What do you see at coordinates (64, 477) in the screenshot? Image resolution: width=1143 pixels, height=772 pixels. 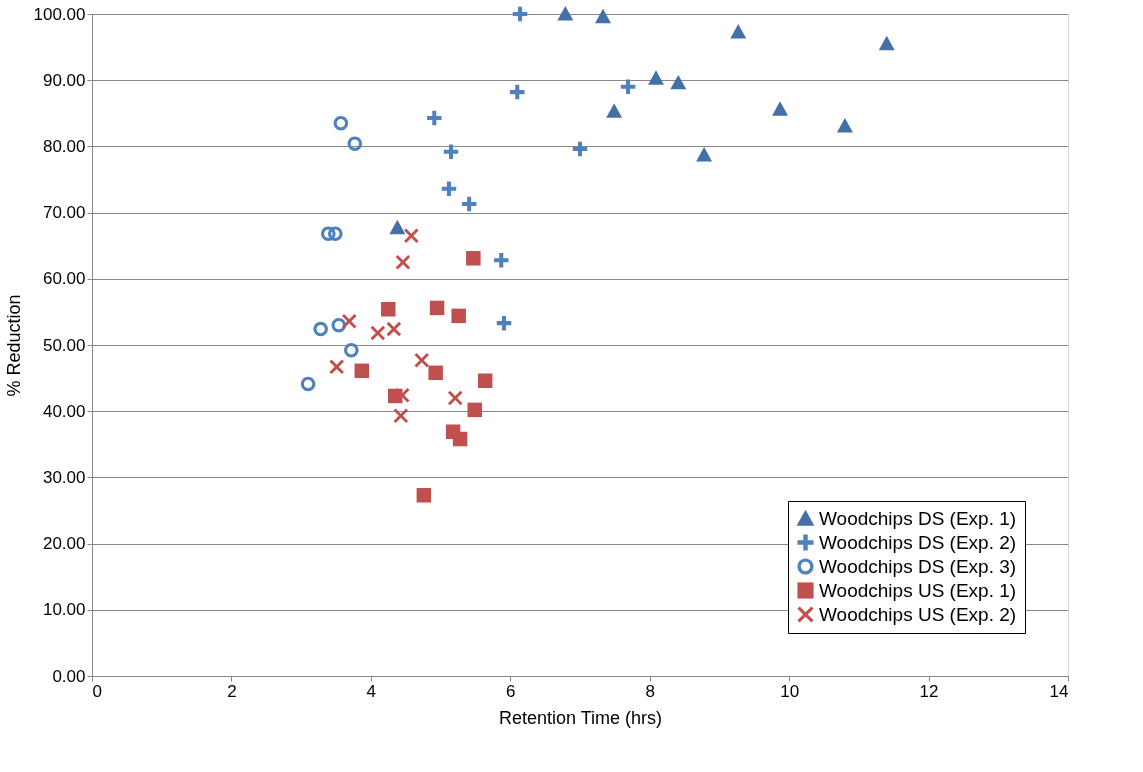 I see `y-tick-label: 30.00` at bounding box center [64, 477].